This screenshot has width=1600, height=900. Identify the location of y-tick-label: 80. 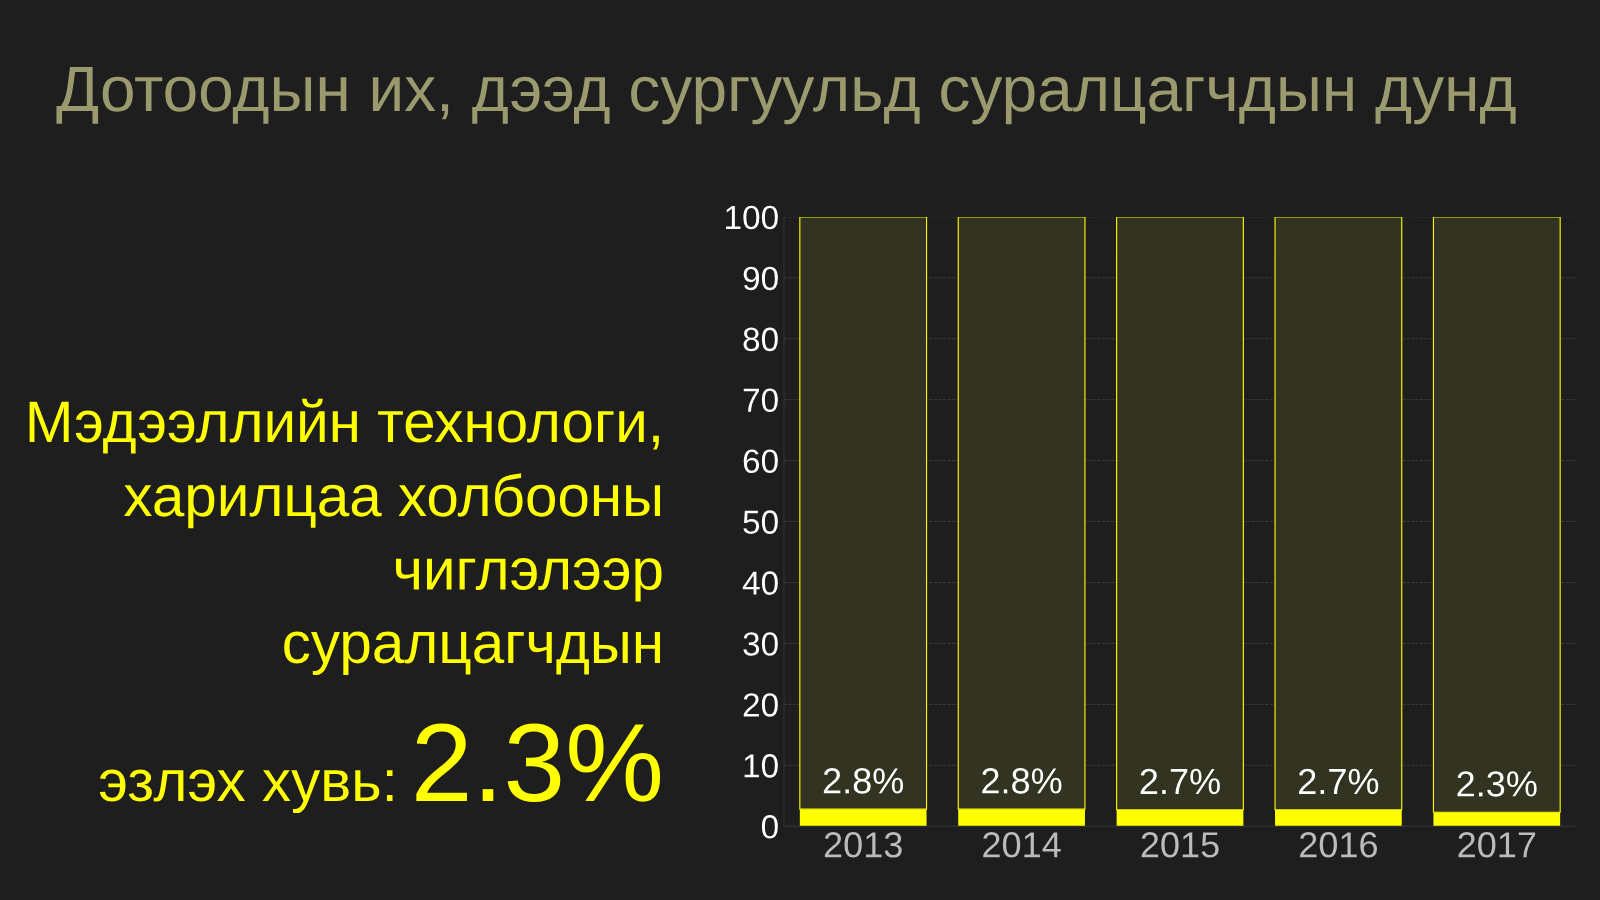
(760, 339).